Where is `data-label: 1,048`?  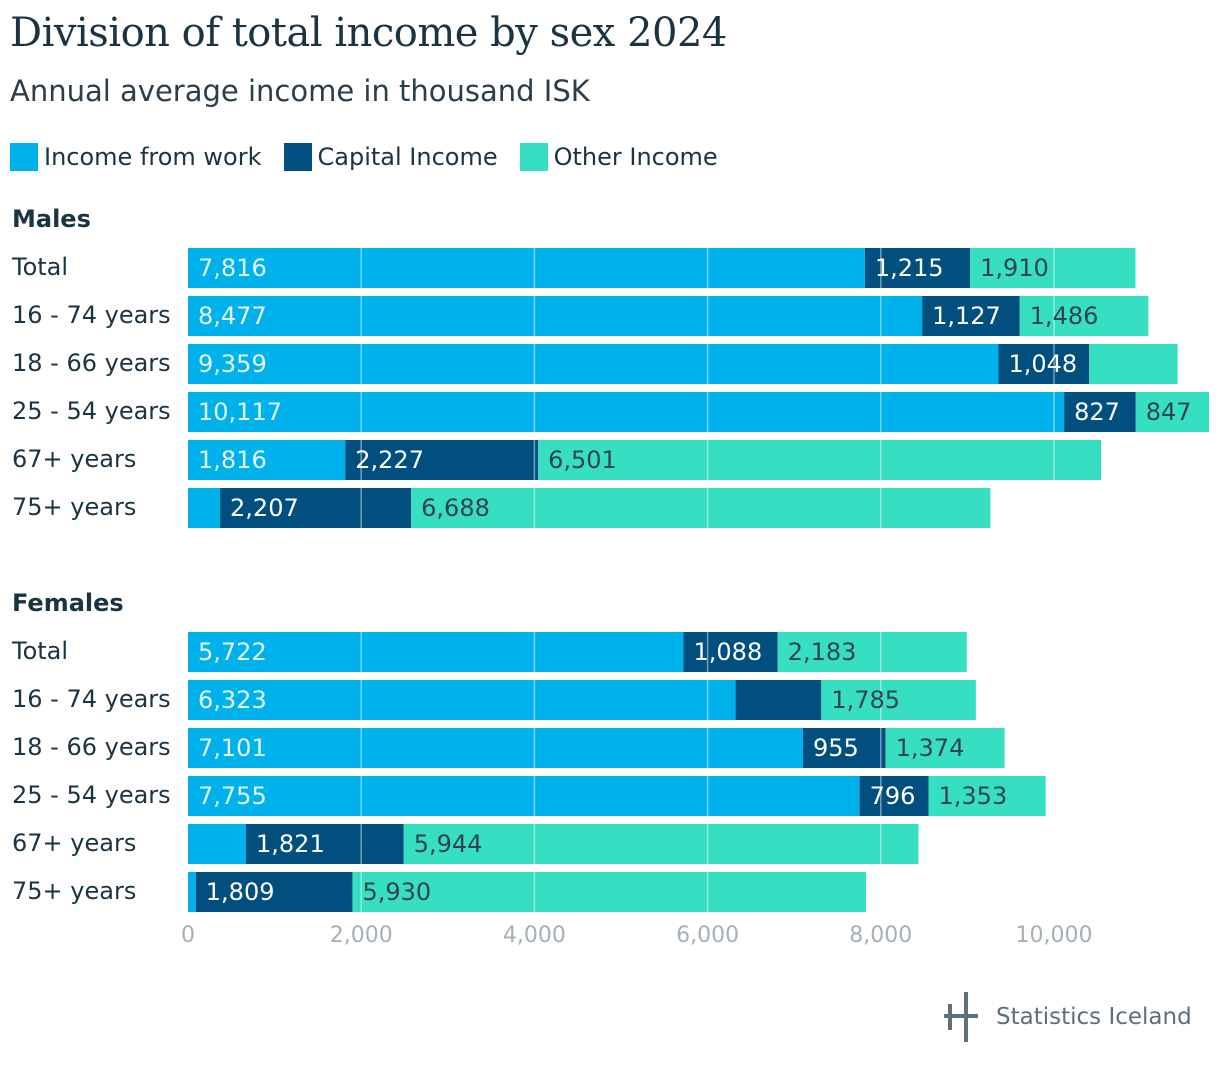 data-label: 1,048 is located at coordinates (1042, 364).